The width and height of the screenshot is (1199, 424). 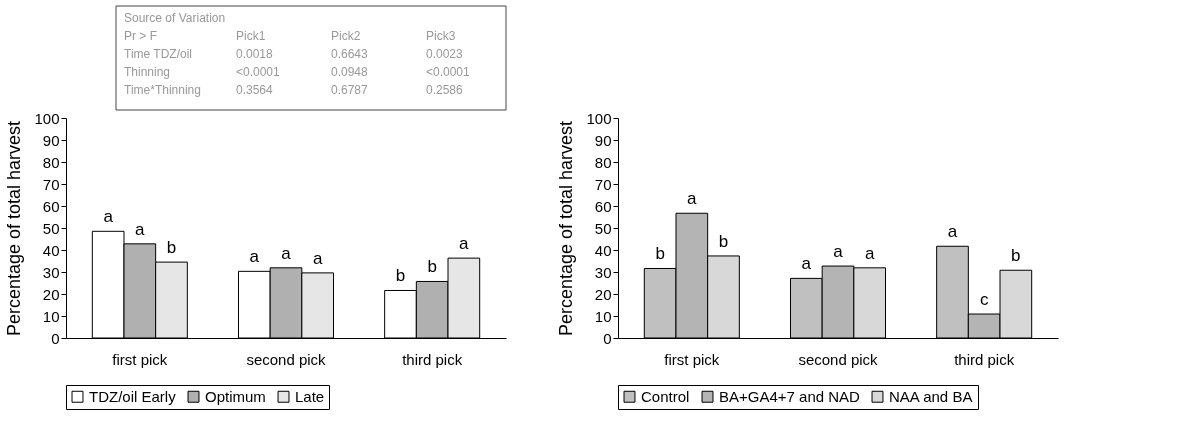 I want to click on legend-label: NAA and BA, so click(x=931, y=396).